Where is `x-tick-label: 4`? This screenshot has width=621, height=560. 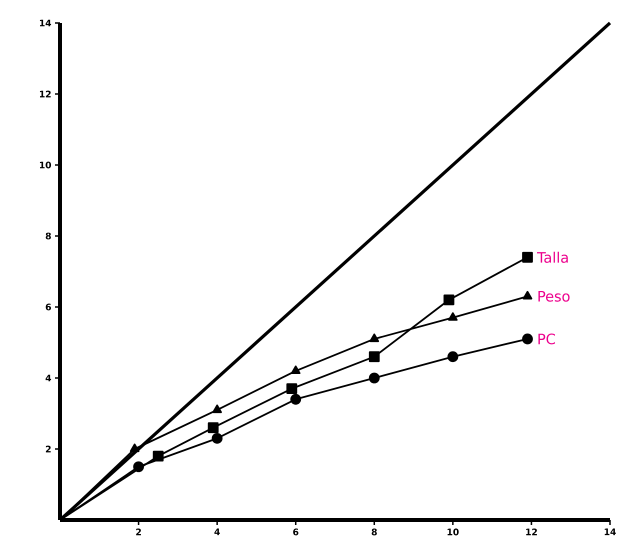 x-tick-label: 4 is located at coordinates (217, 532).